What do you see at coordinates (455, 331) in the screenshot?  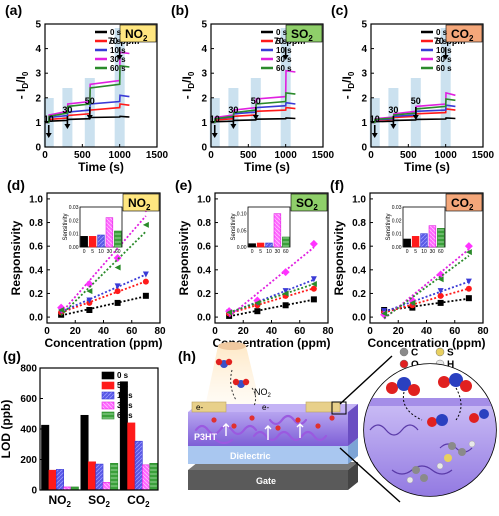 I see `x-tick-label: 60` at bounding box center [455, 331].